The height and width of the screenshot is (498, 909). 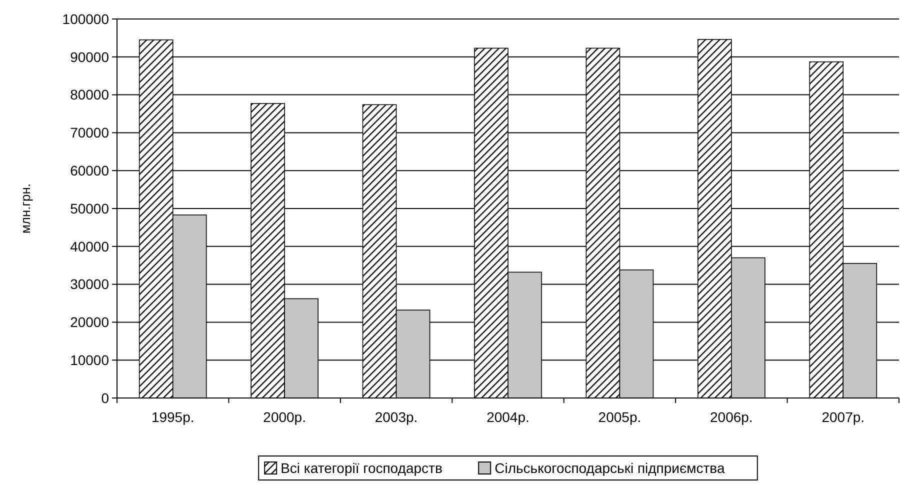 What do you see at coordinates (284, 417) in the screenshot?
I see `x-tick-label: 2000р.` at bounding box center [284, 417].